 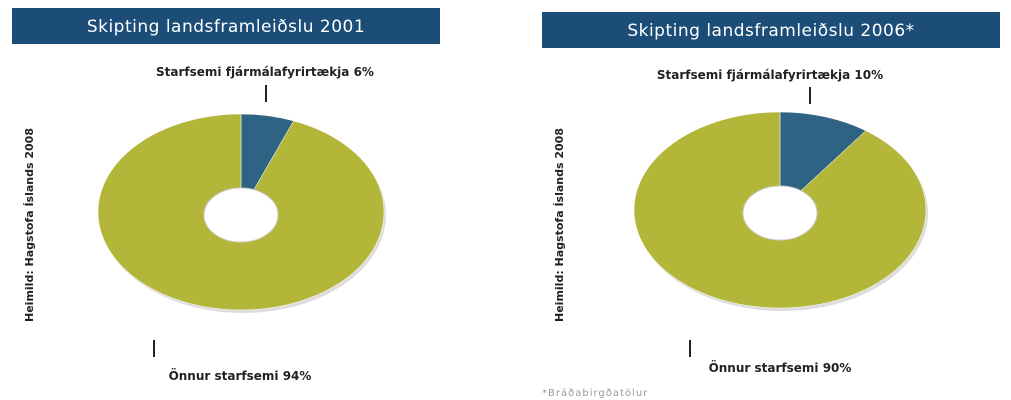 I want to click on chart-title: Skipting landsframleiðslu 2001, so click(x=226, y=27).